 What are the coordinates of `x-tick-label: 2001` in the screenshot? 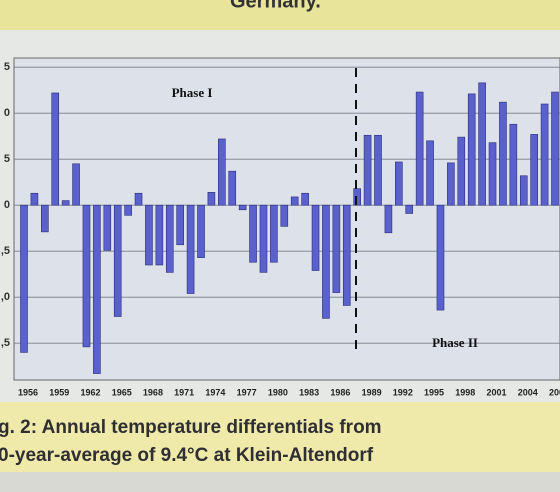 It's located at (497, 392).